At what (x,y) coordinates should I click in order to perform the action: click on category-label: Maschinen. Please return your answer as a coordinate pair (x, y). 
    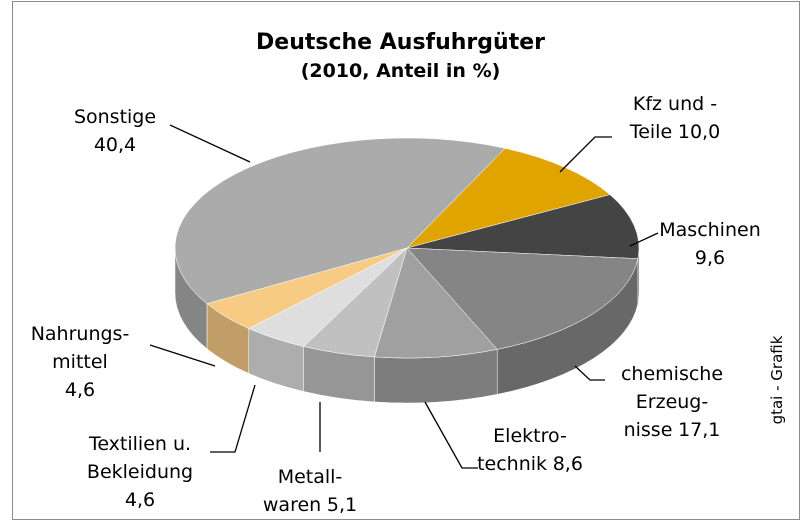
    Looking at the image, I should click on (710, 230).